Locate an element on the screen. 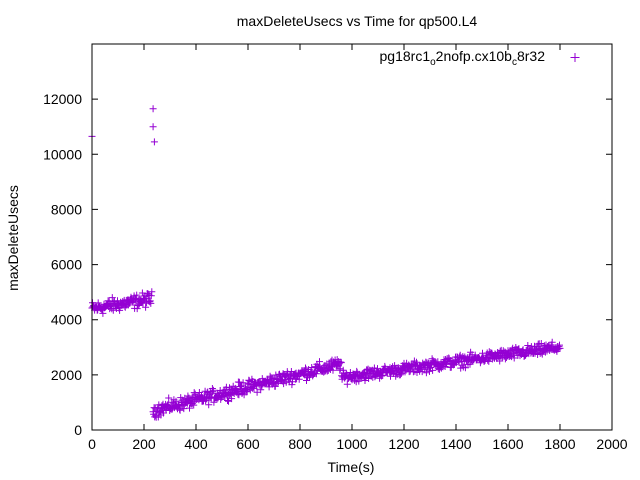 Image resolution: width=640 pixels, height=480 pixels. y-axis-label: maxDeleteUsecs is located at coordinates (13, 238).